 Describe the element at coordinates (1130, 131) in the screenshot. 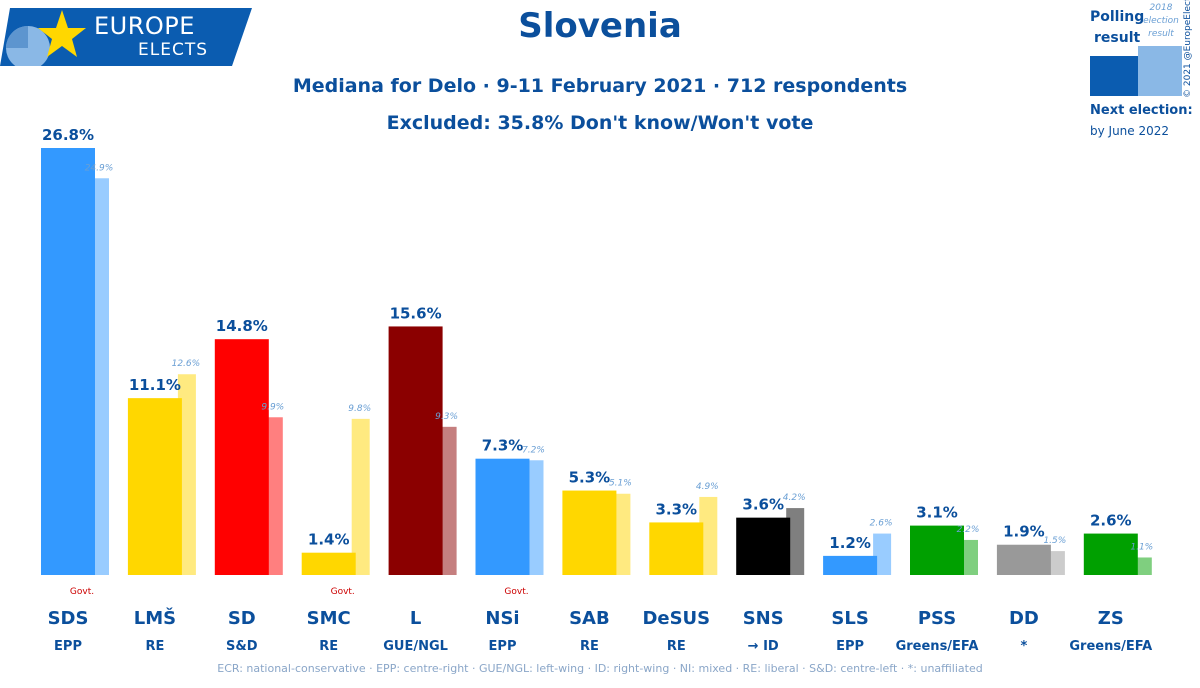

I see `next-election-date: by June 2022` at that location.